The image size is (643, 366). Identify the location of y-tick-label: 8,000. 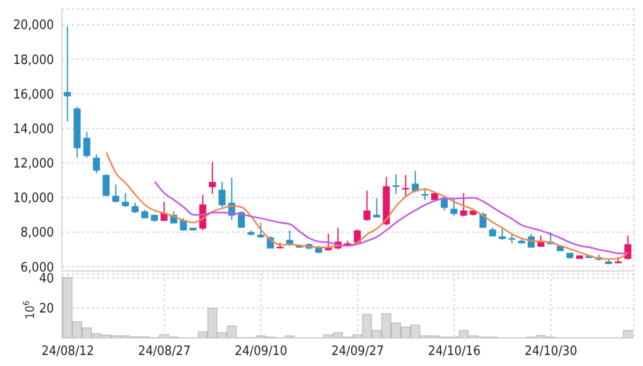
(37, 233).